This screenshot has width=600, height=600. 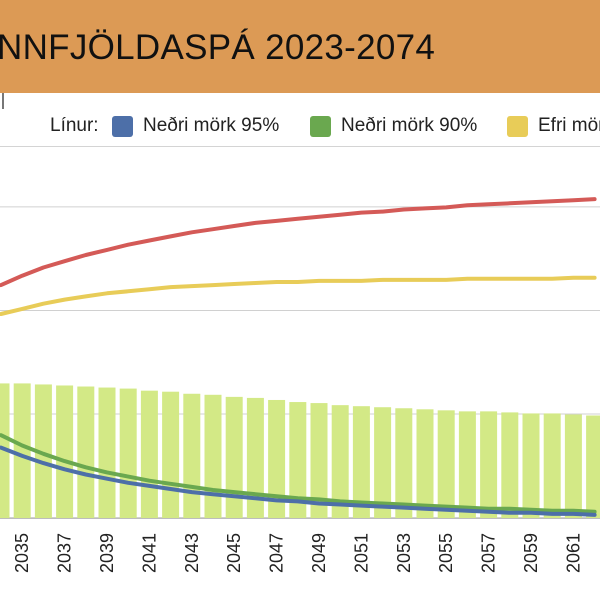 What do you see at coordinates (277, 553) in the screenshot?
I see `x-tick-label-2047: 2047` at bounding box center [277, 553].